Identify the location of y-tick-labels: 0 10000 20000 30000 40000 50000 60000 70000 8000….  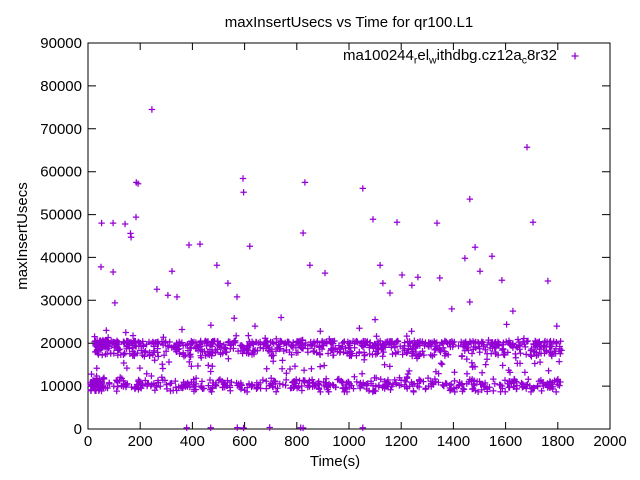
(61, 236).